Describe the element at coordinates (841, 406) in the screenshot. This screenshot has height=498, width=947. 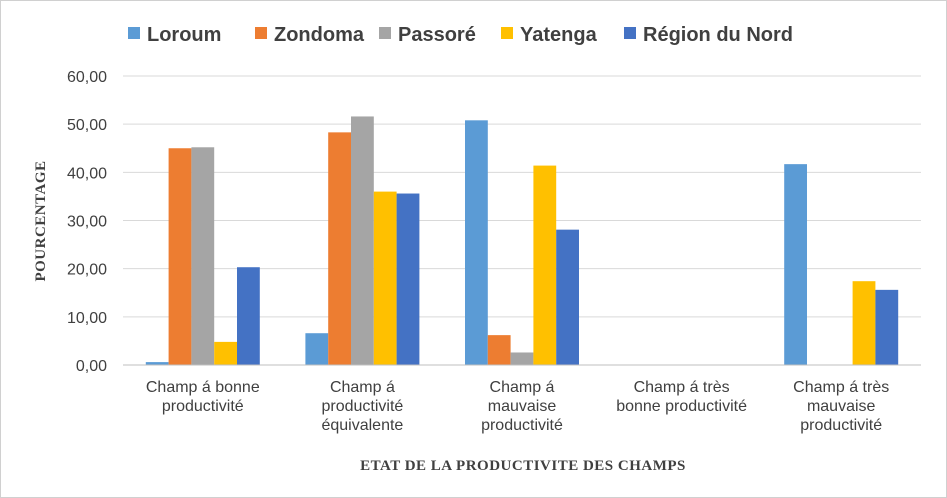
I see `x-category-label: Champ á très mauvaise productivité` at that location.